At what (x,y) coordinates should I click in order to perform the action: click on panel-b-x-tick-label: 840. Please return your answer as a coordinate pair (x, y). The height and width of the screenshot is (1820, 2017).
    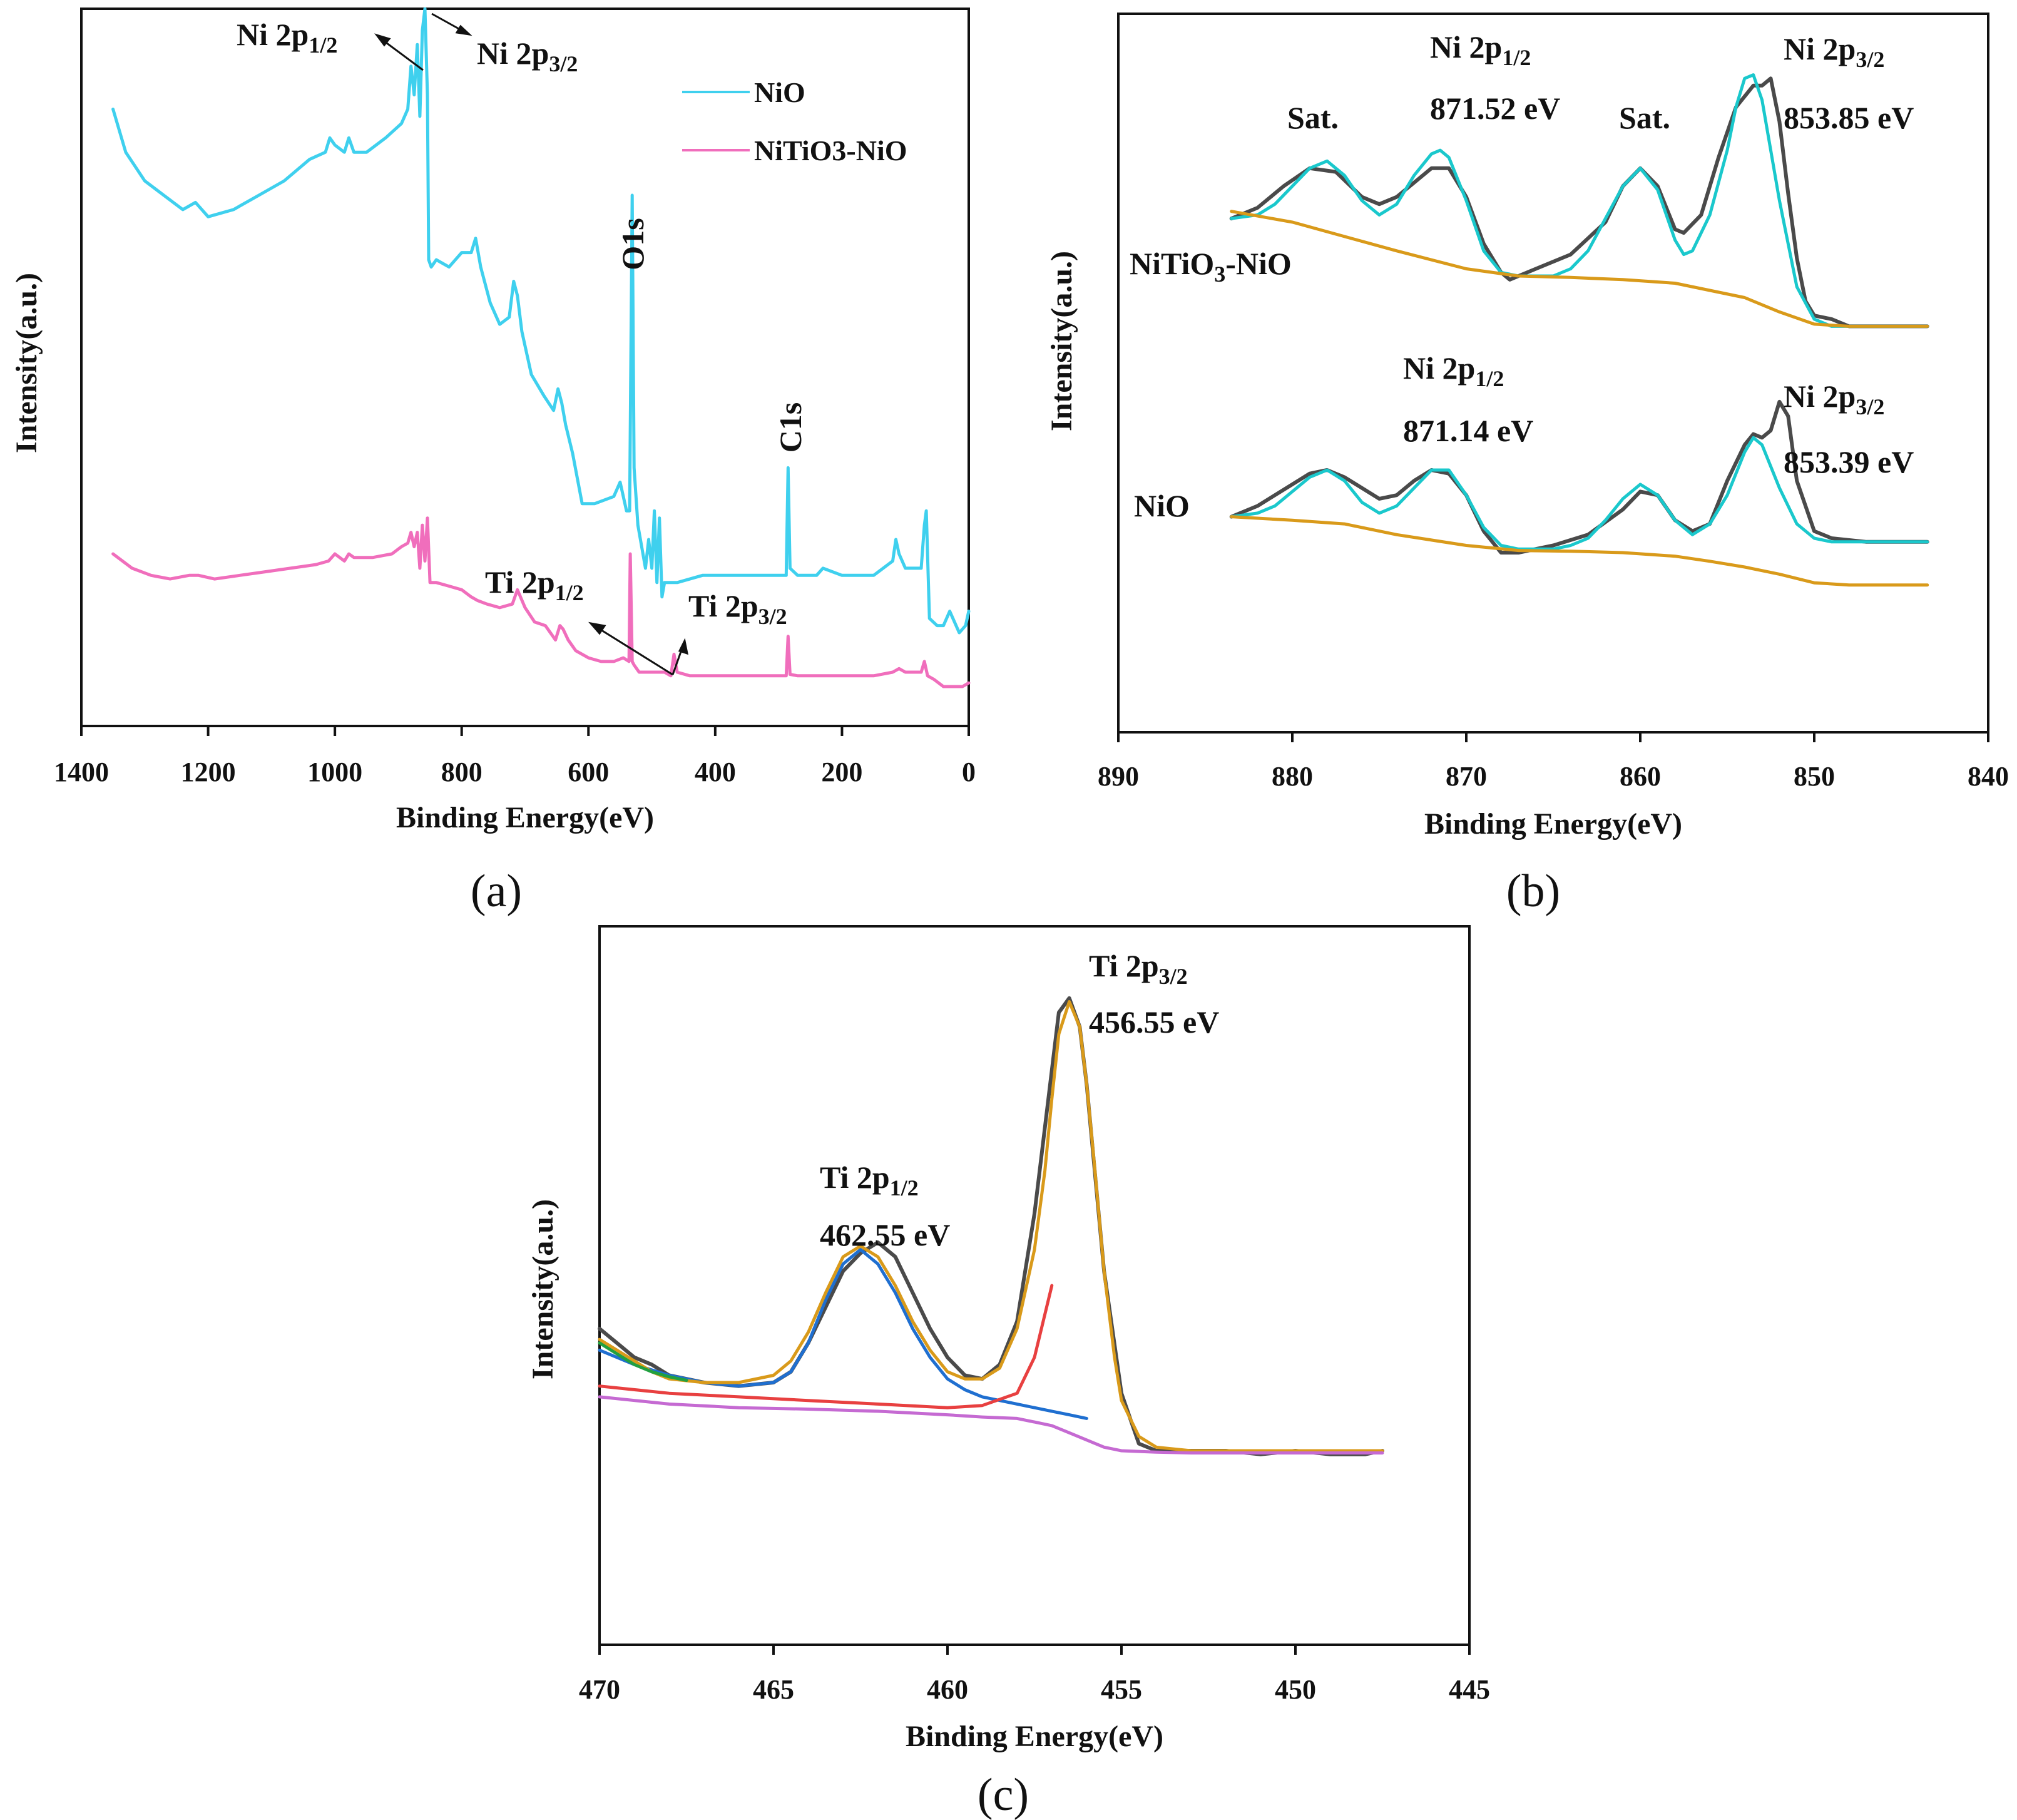
    Looking at the image, I should click on (1988, 777).